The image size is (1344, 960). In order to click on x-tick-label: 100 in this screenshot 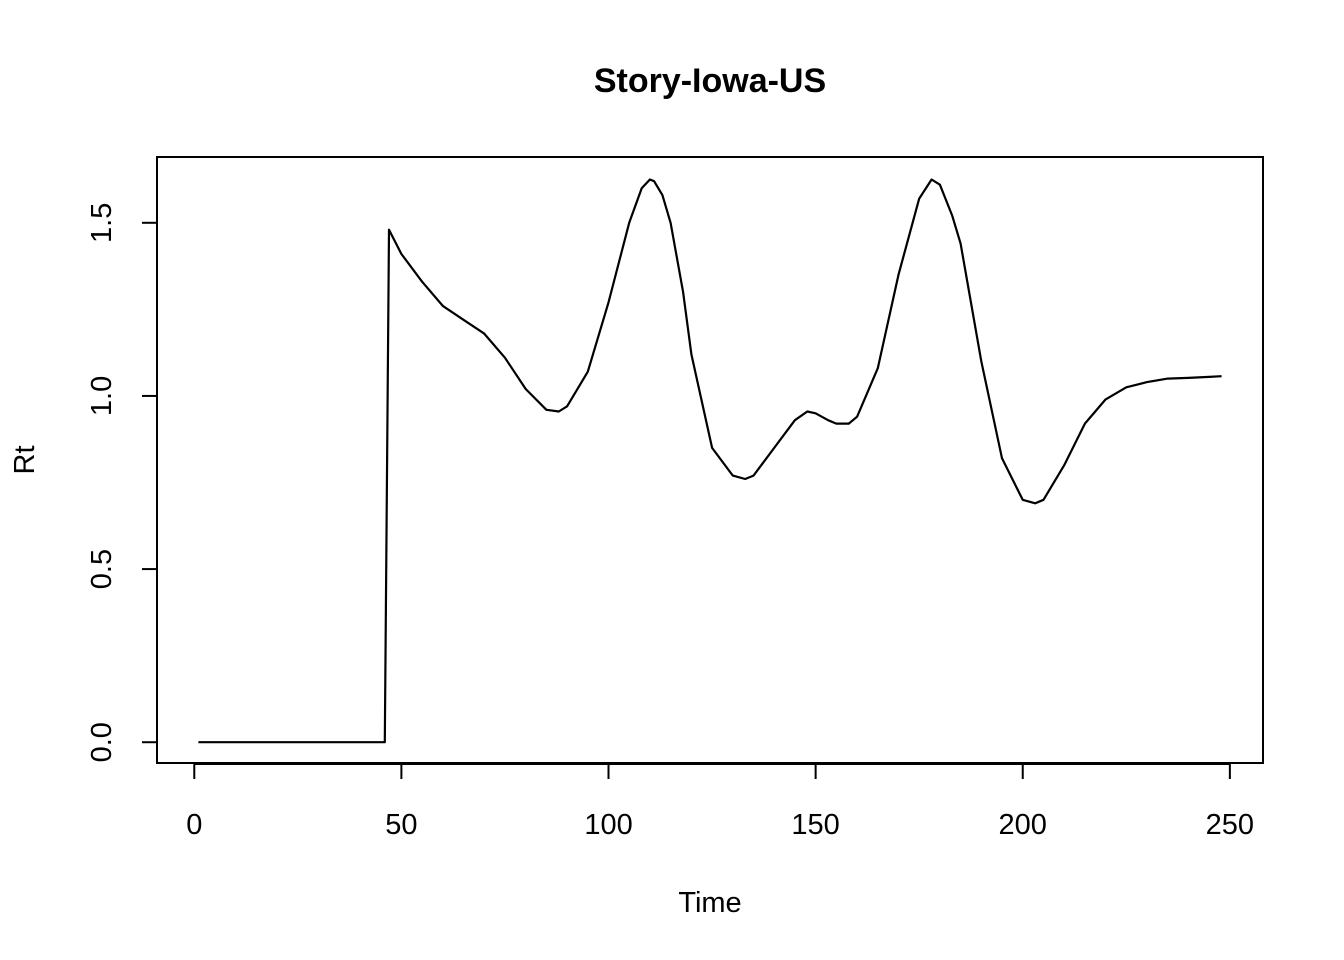, I will do `click(608, 825)`.